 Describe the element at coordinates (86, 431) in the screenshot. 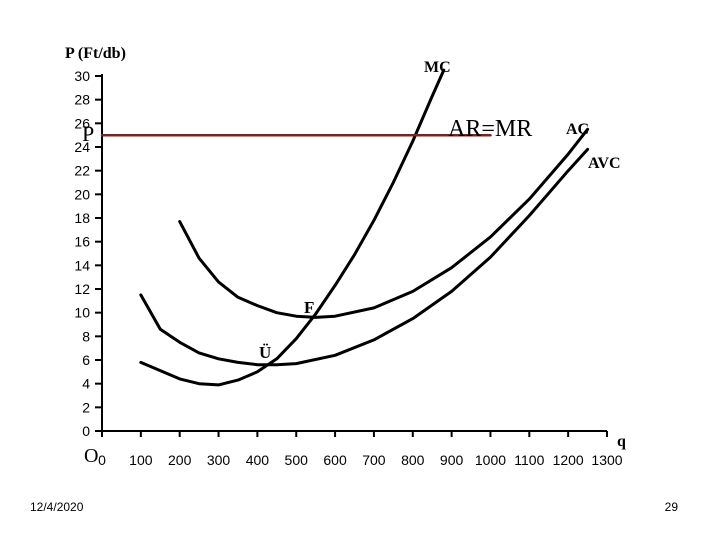

I see `y-tick-label: 0` at that location.